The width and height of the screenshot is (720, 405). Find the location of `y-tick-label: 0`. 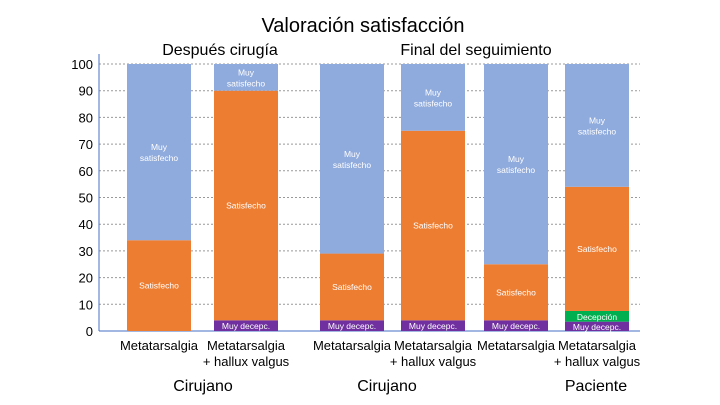

y-tick-label: 0 is located at coordinates (89, 331).